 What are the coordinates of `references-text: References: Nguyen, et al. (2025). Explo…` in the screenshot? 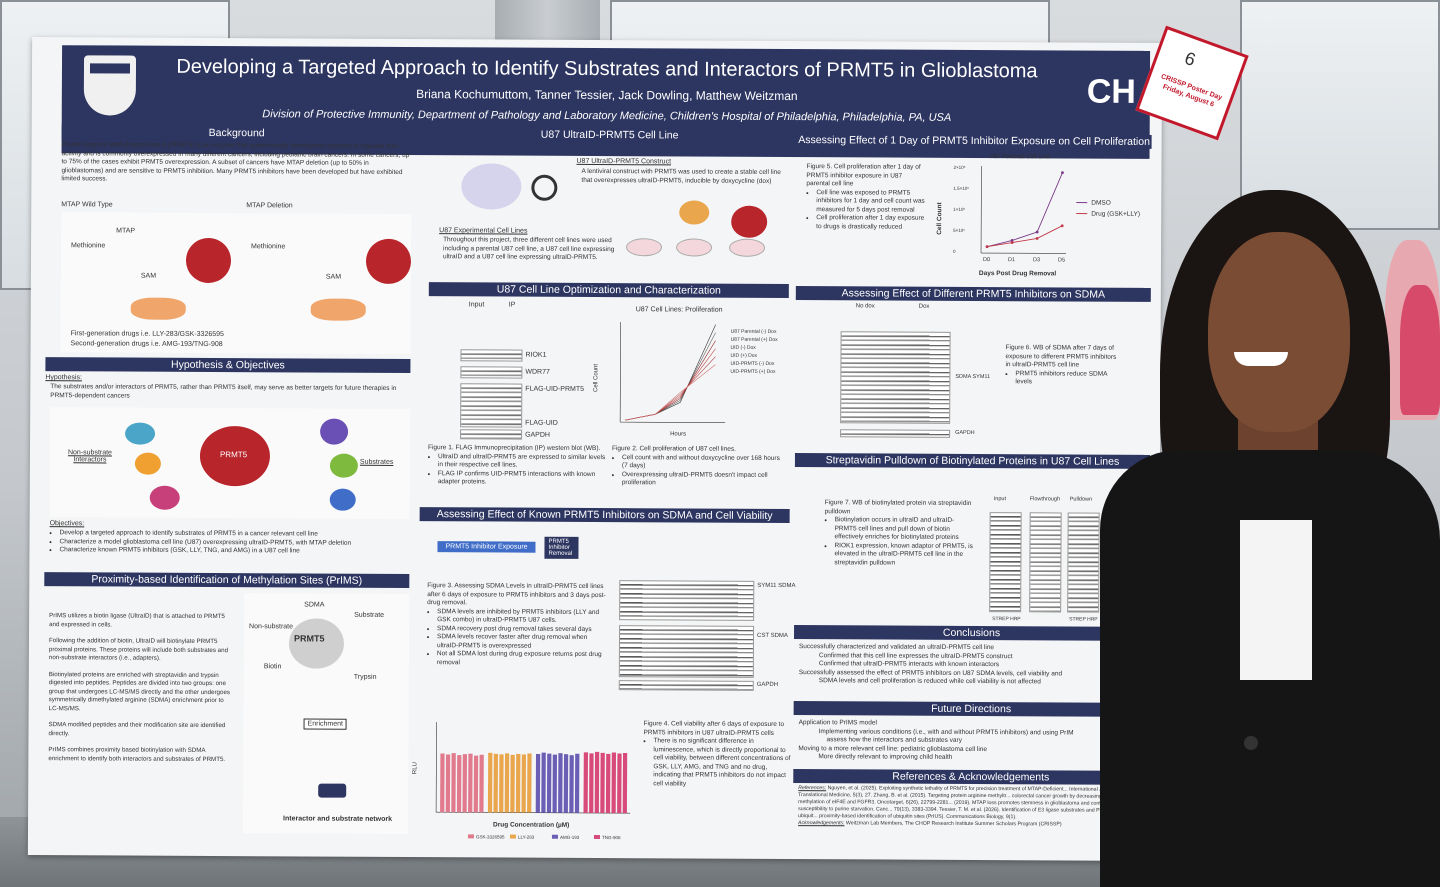 It's located at (970, 817).